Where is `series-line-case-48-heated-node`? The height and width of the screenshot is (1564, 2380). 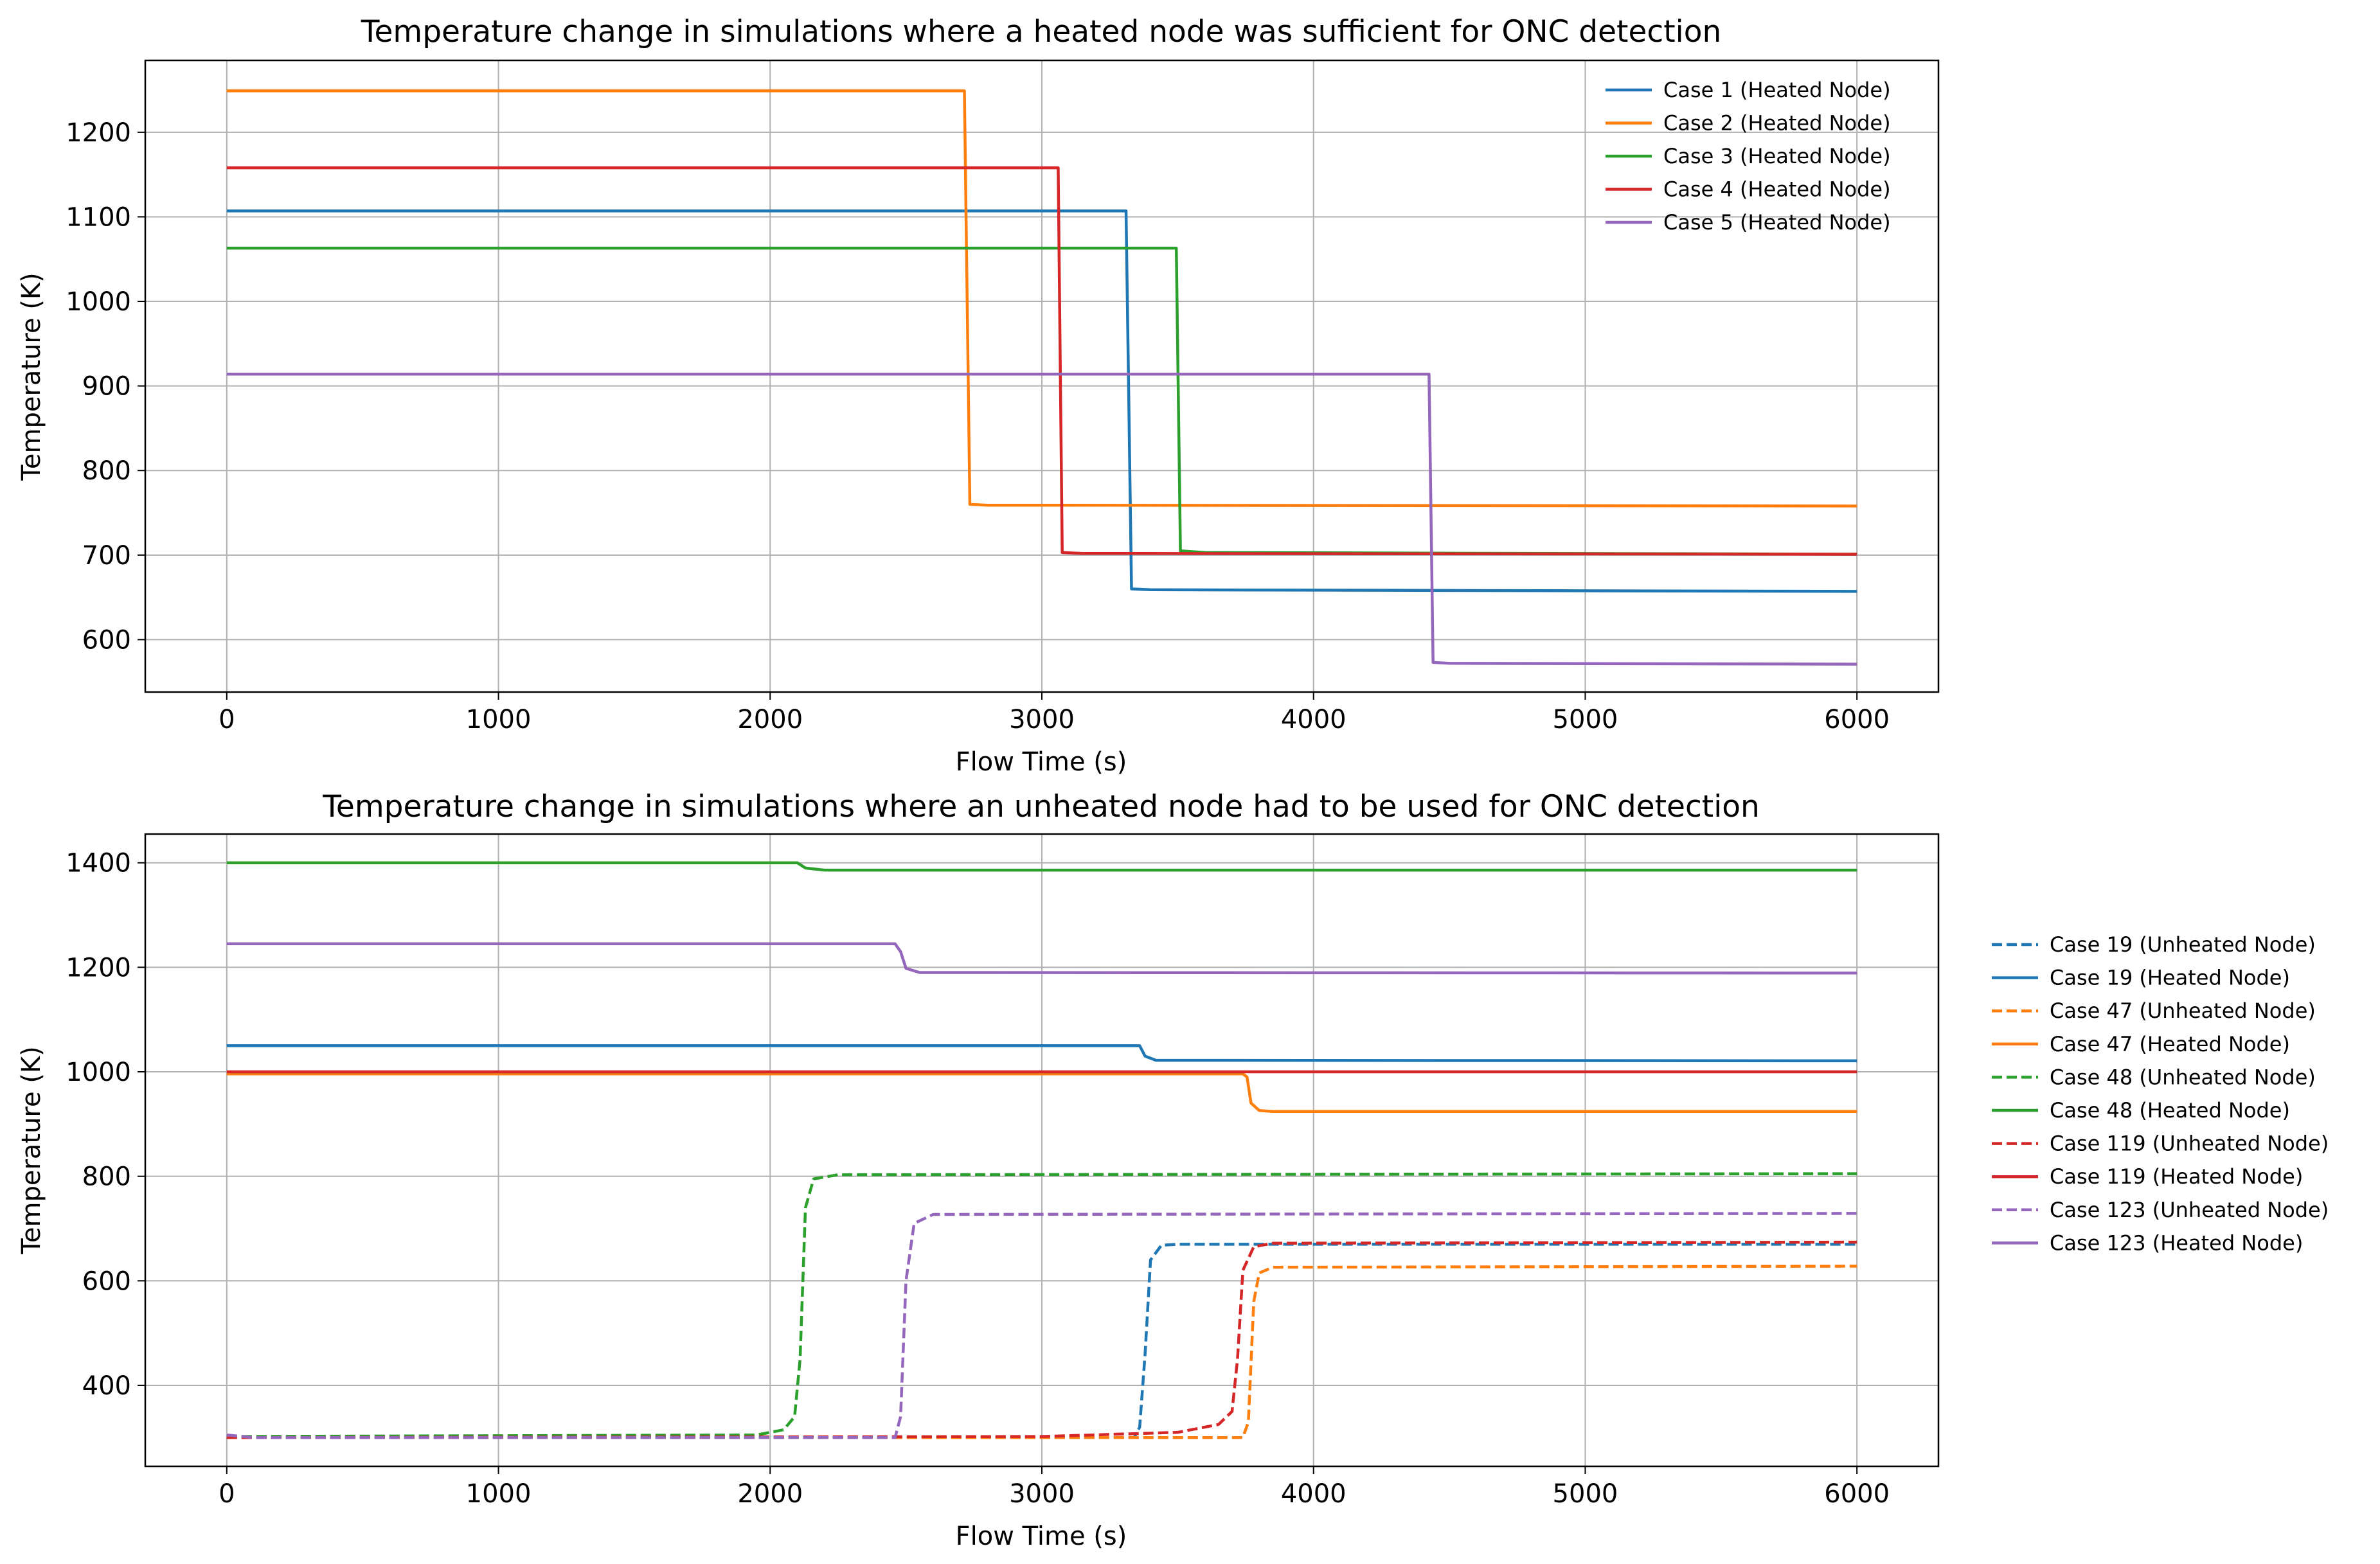 series-line-case-48-heated-node is located at coordinates (1041, 867).